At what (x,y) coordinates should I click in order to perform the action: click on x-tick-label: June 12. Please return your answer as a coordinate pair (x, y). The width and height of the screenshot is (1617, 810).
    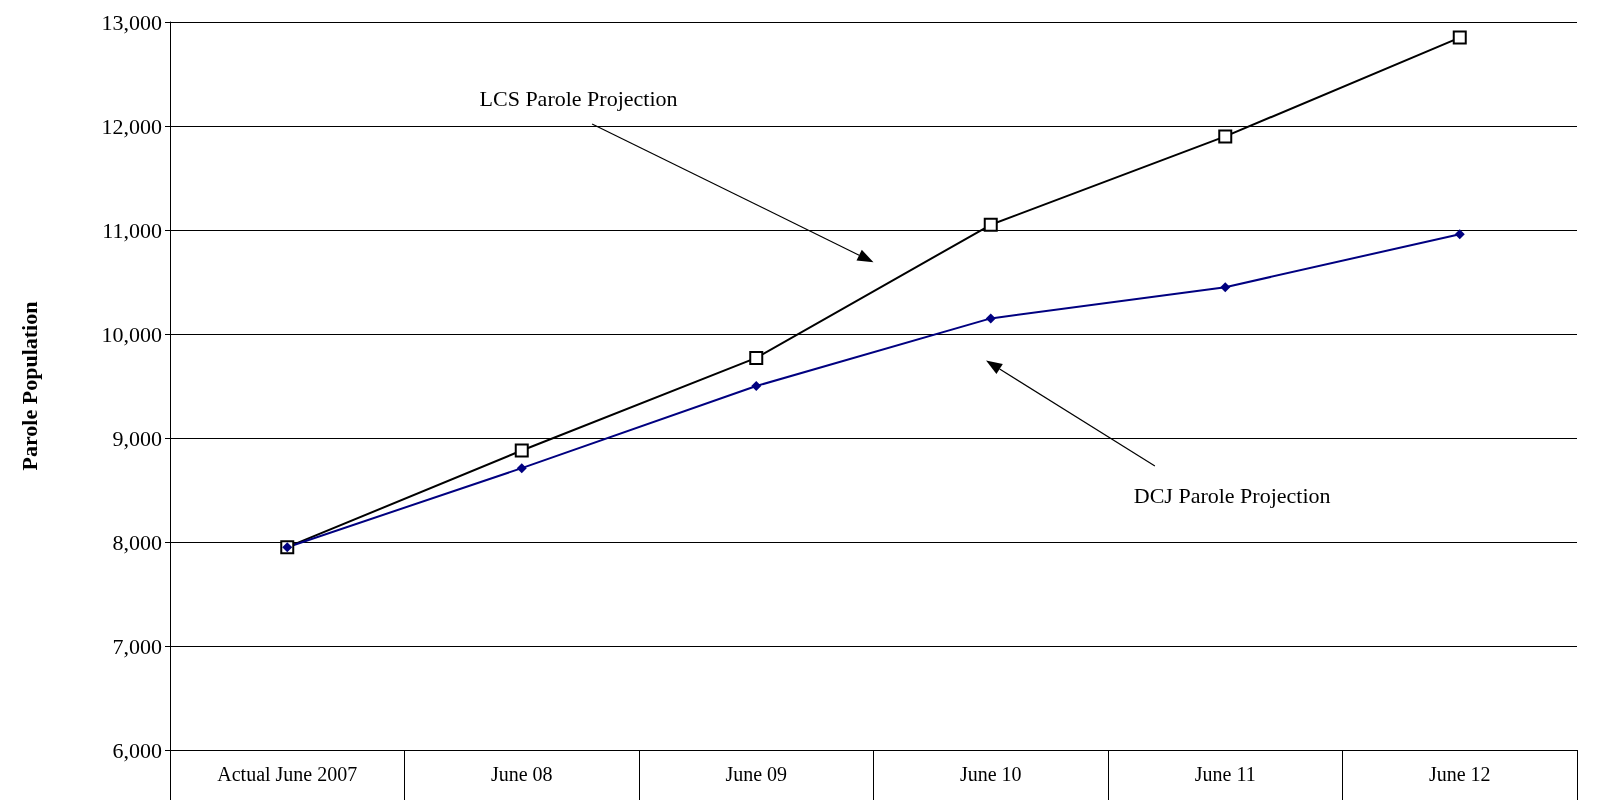
    Looking at the image, I should click on (1459, 774).